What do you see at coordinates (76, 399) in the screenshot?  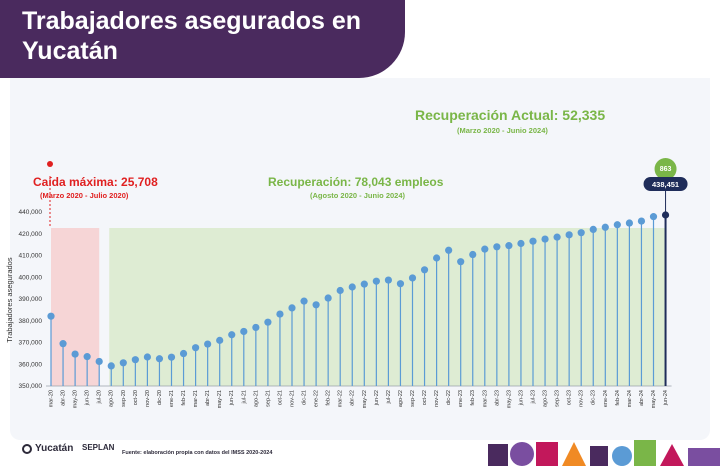 I see `x-tick-label: may-20` at bounding box center [76, 399].